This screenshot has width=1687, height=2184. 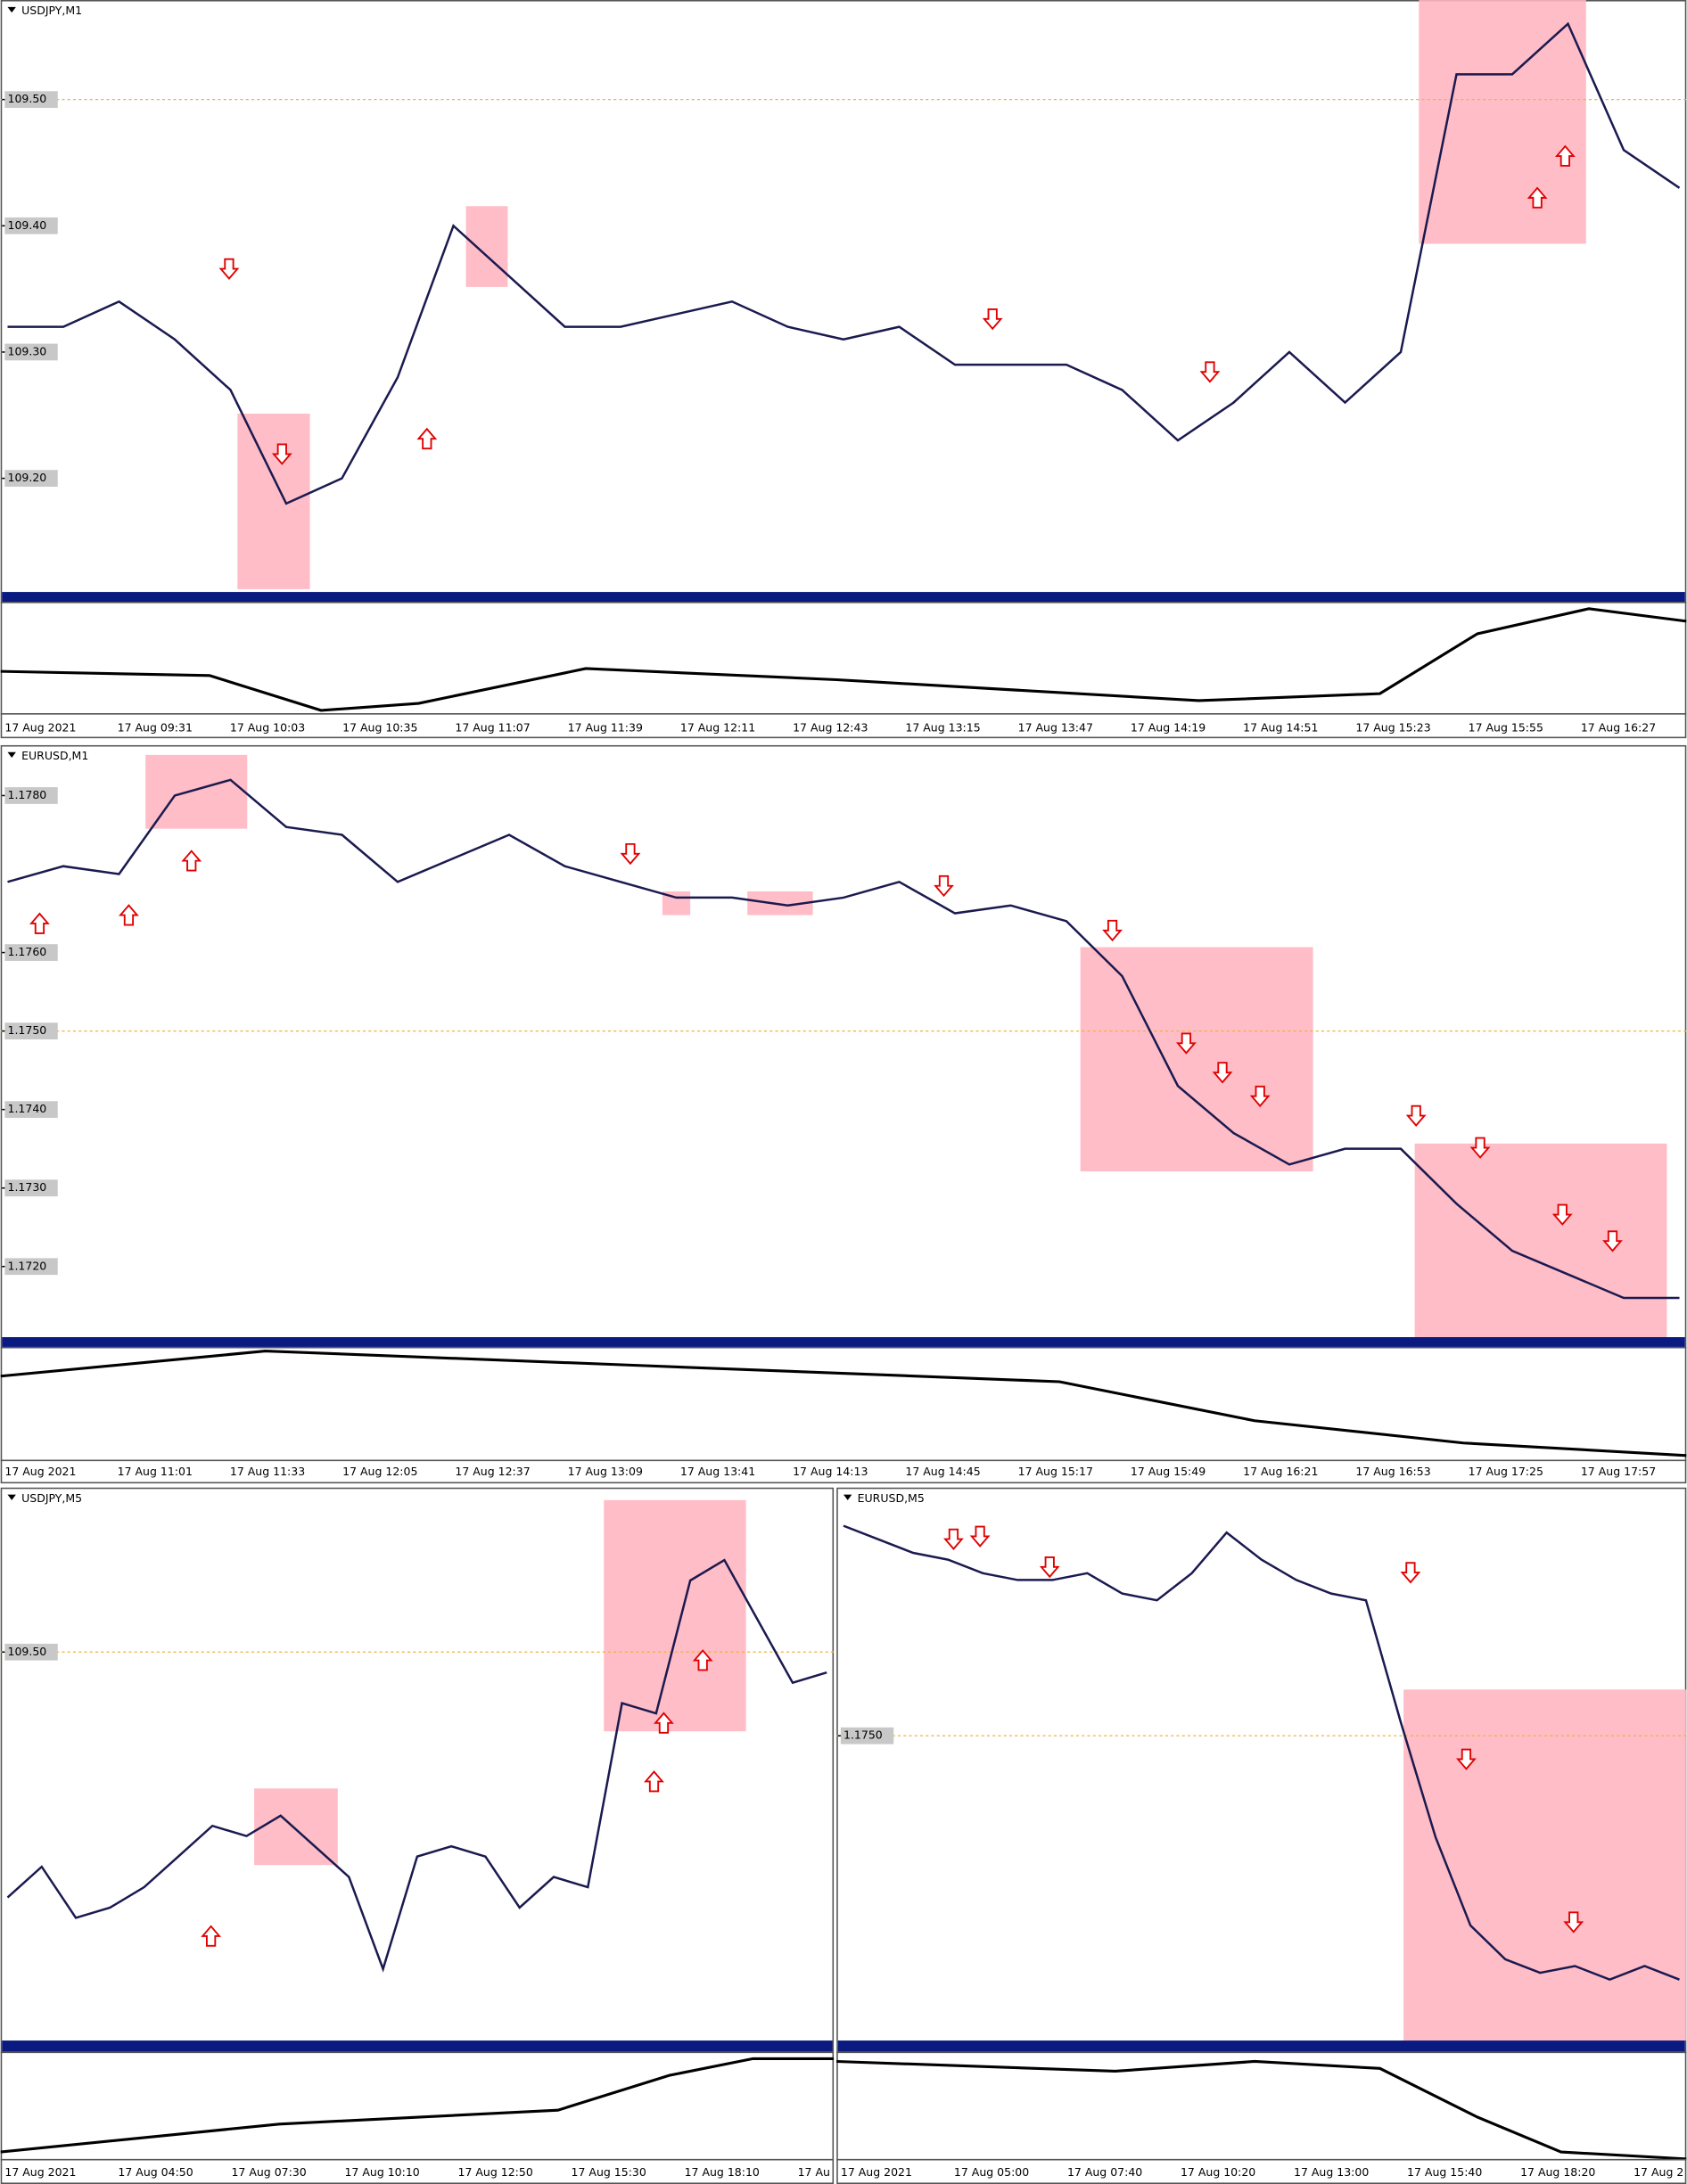 I want to click on time-label: 17 Aug 17:25, so click(x=1506, y=1471).